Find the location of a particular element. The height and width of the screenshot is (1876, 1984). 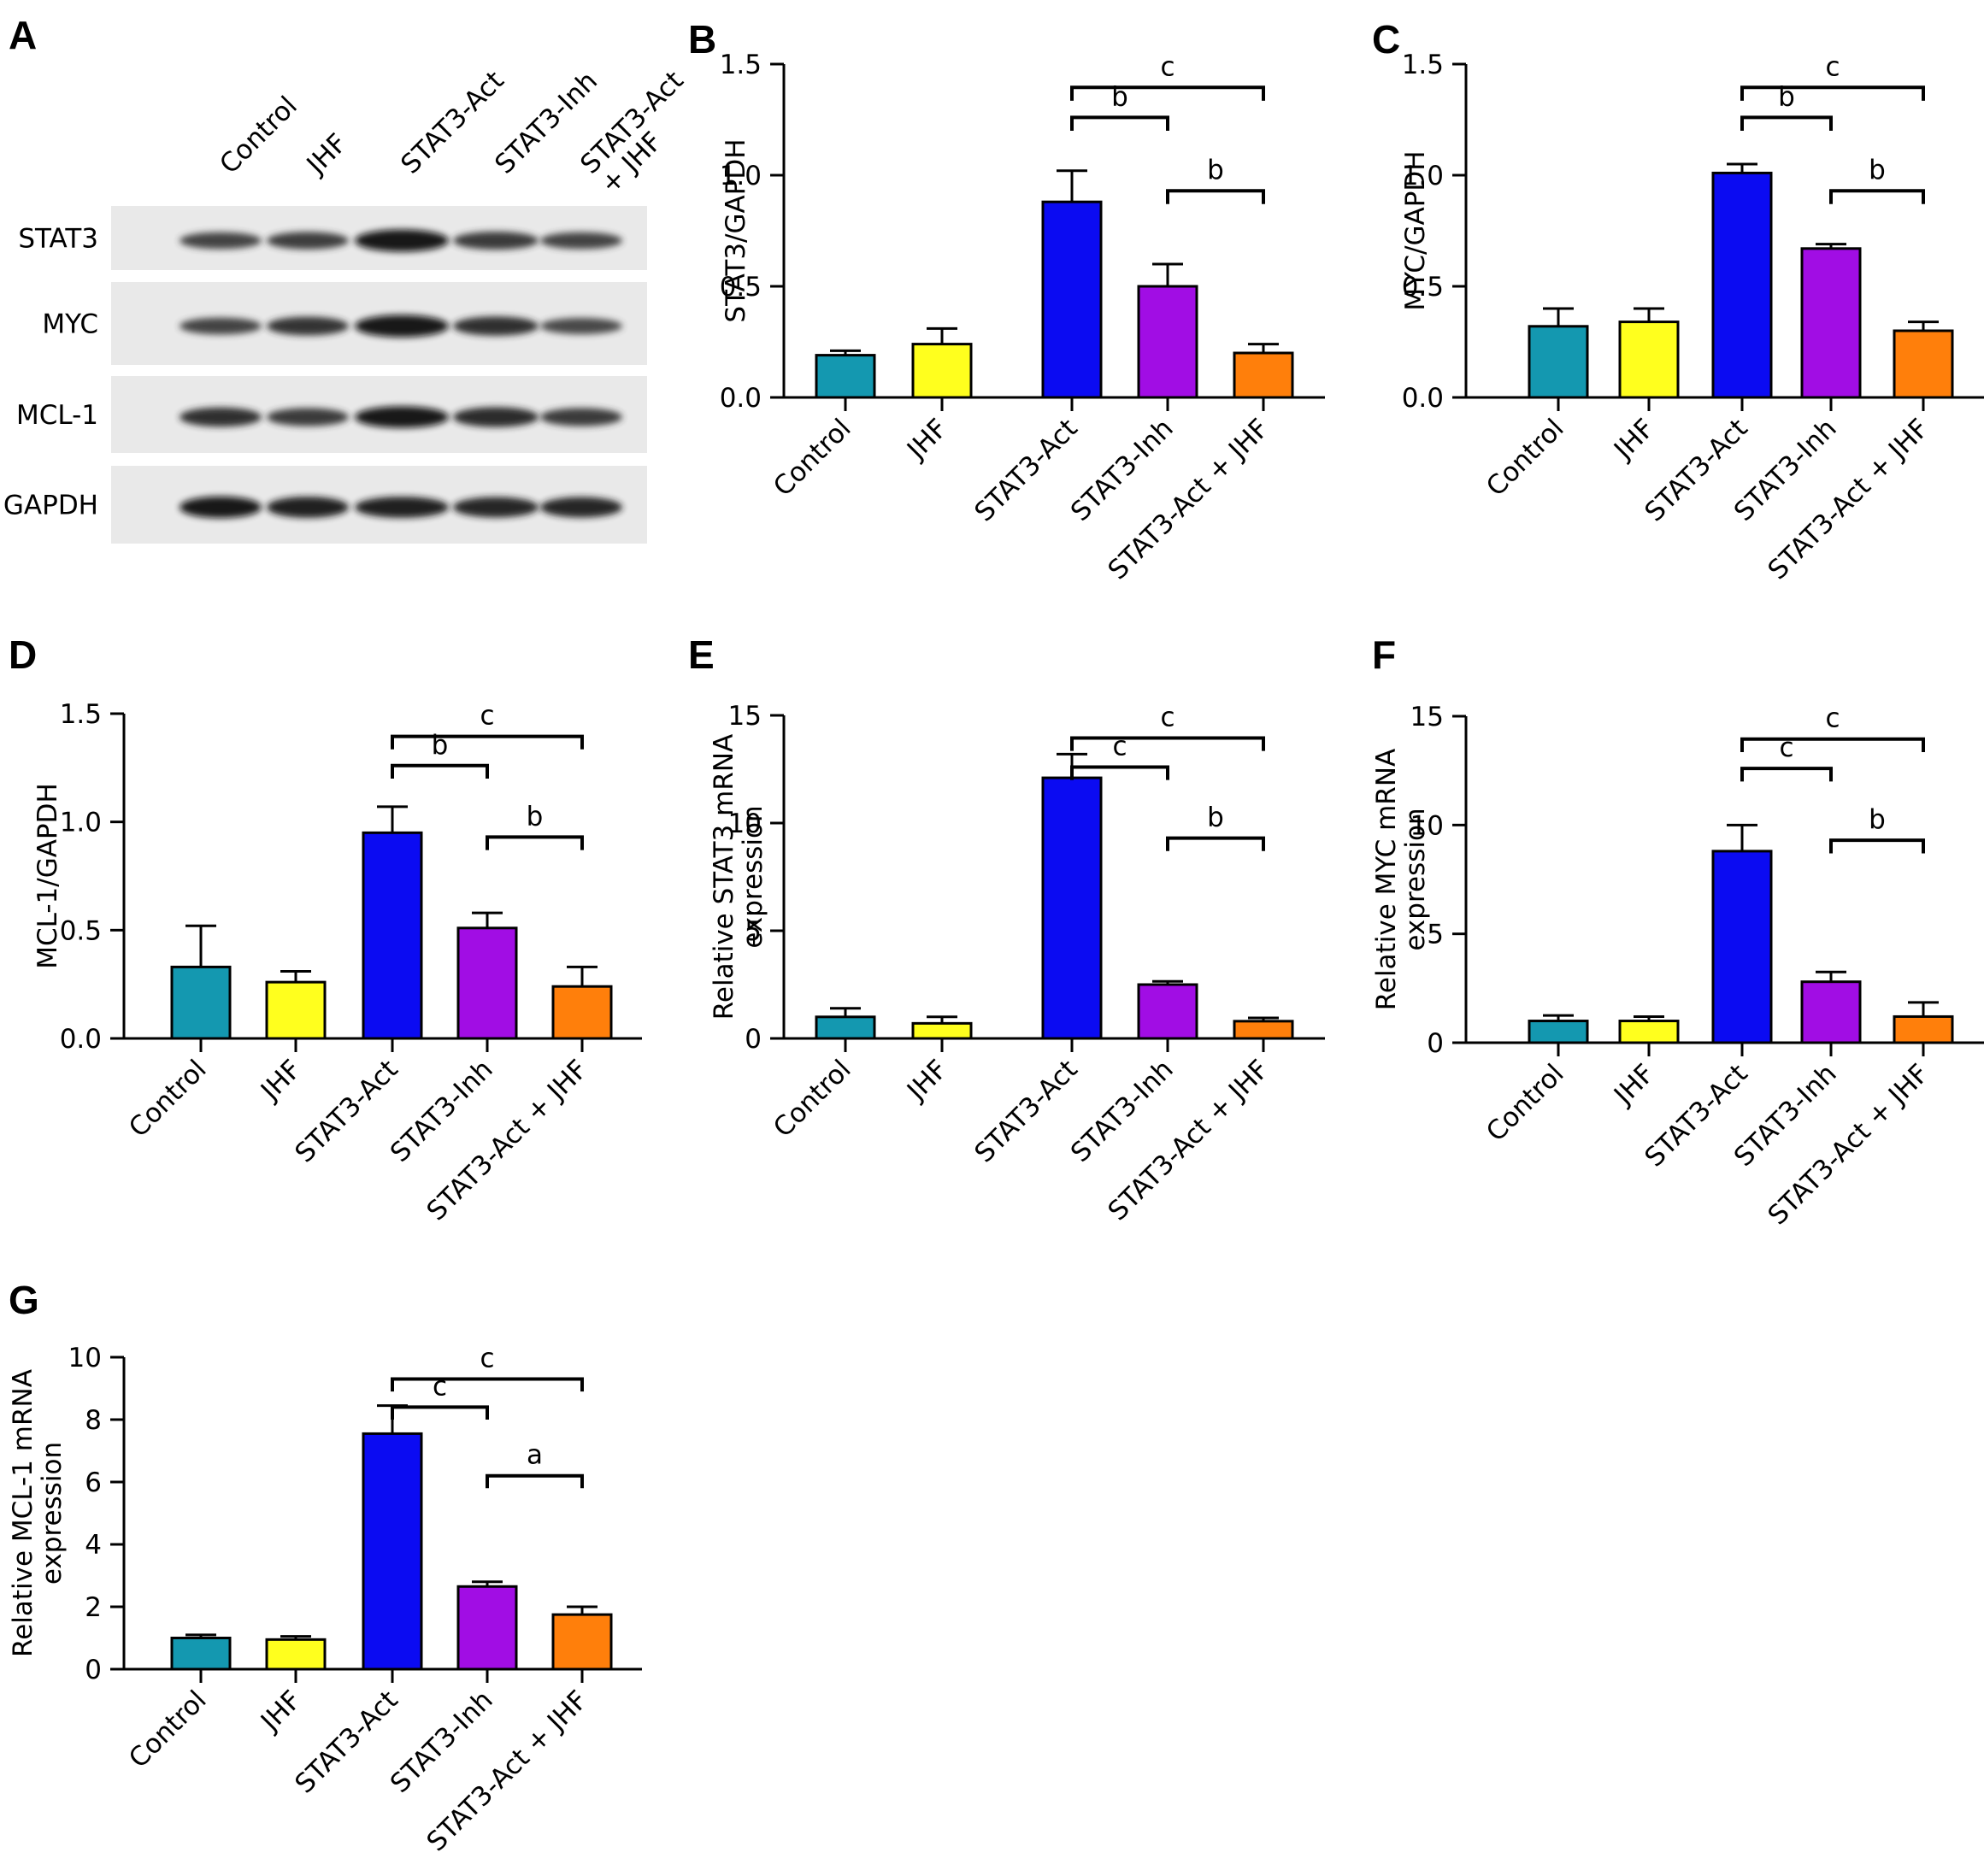

blot-rows: STAT3 MYC MCL-1 GAPDH is located at coordinates (325, 375).